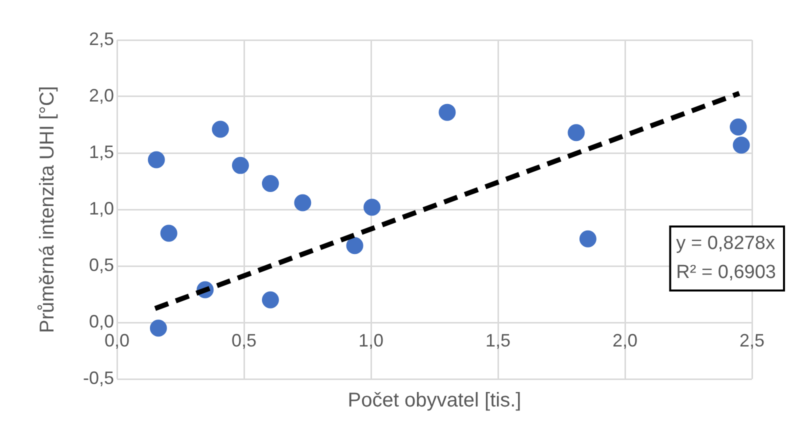 The image size is (786, 439). What do you see at coordinates (101, 208) in the screenshot?
I see `y-tick-label: 1,0` at bounding box center [101, 208].